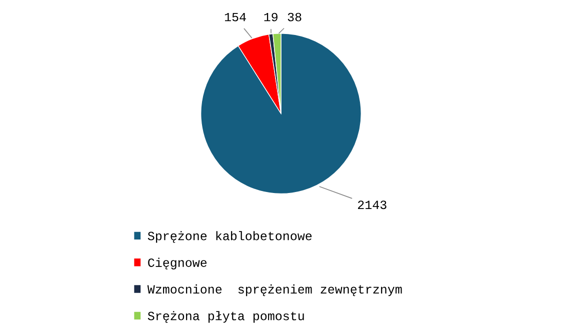 The width and height of the screenshot is (562, 334). I want to click on data-label: 2143, so click(372, 205).